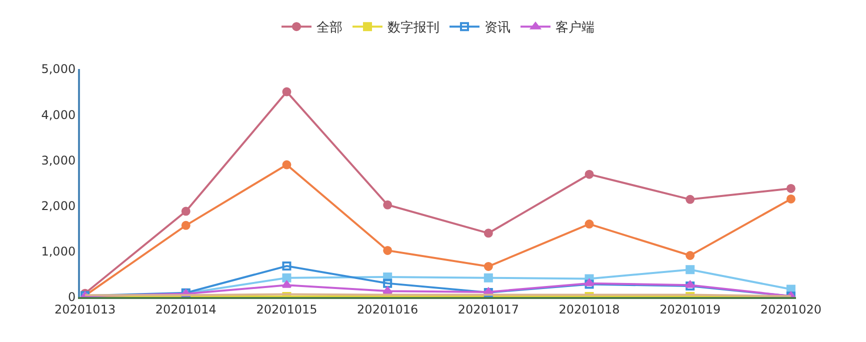 The width and height of the screenshot is (866, 342). Describe the element at coordinates (58, 160) in the screenshot. I see `y-tick-label: 3,000` at that location.